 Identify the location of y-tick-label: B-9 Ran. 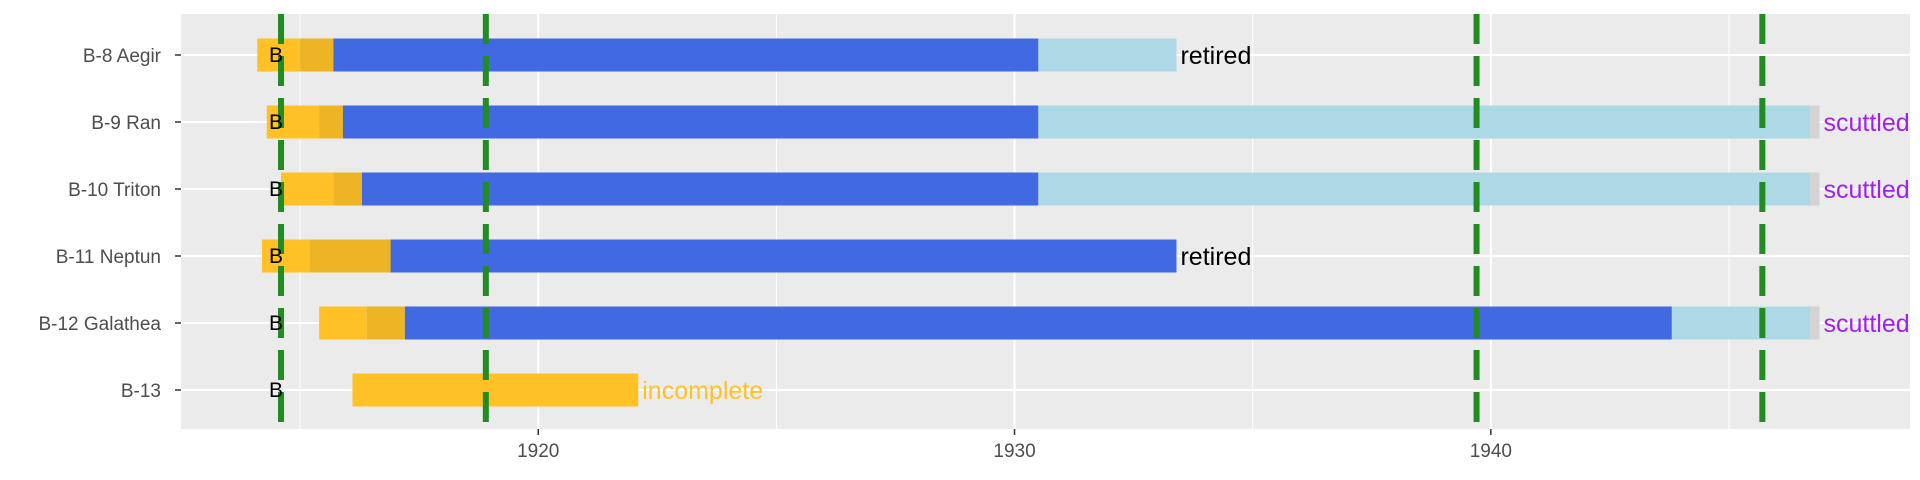
(126, 123).